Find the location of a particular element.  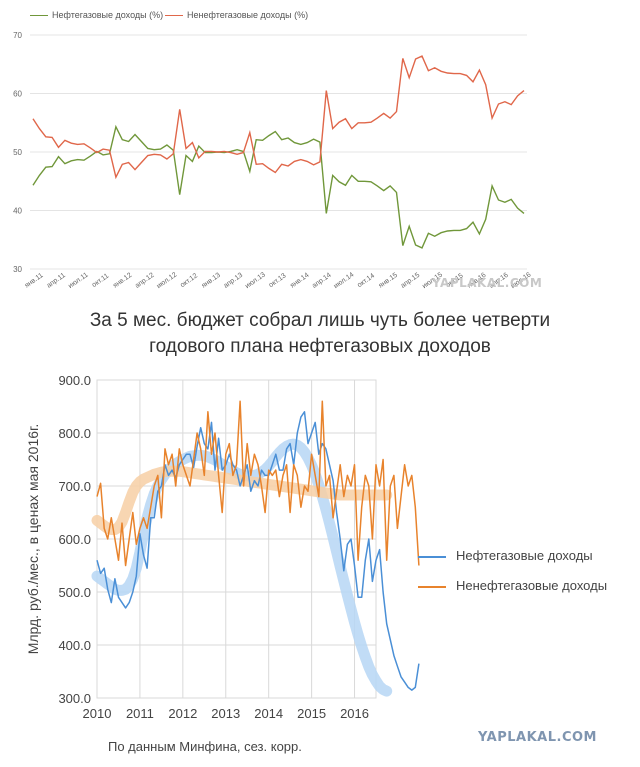

bottom-watermark: YAPLAKAL.COM is located at coordinates (537, 737).